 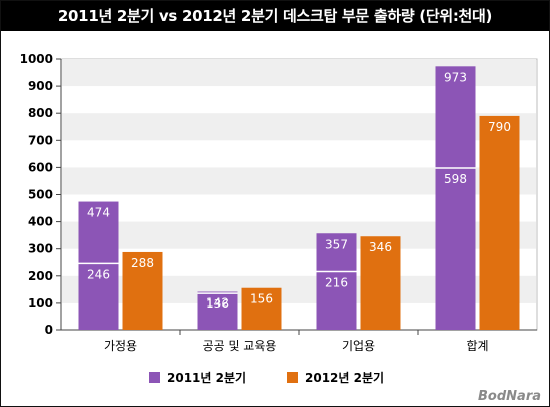 I want to click on y-tick-label: 400, so click(x=40, y=222).